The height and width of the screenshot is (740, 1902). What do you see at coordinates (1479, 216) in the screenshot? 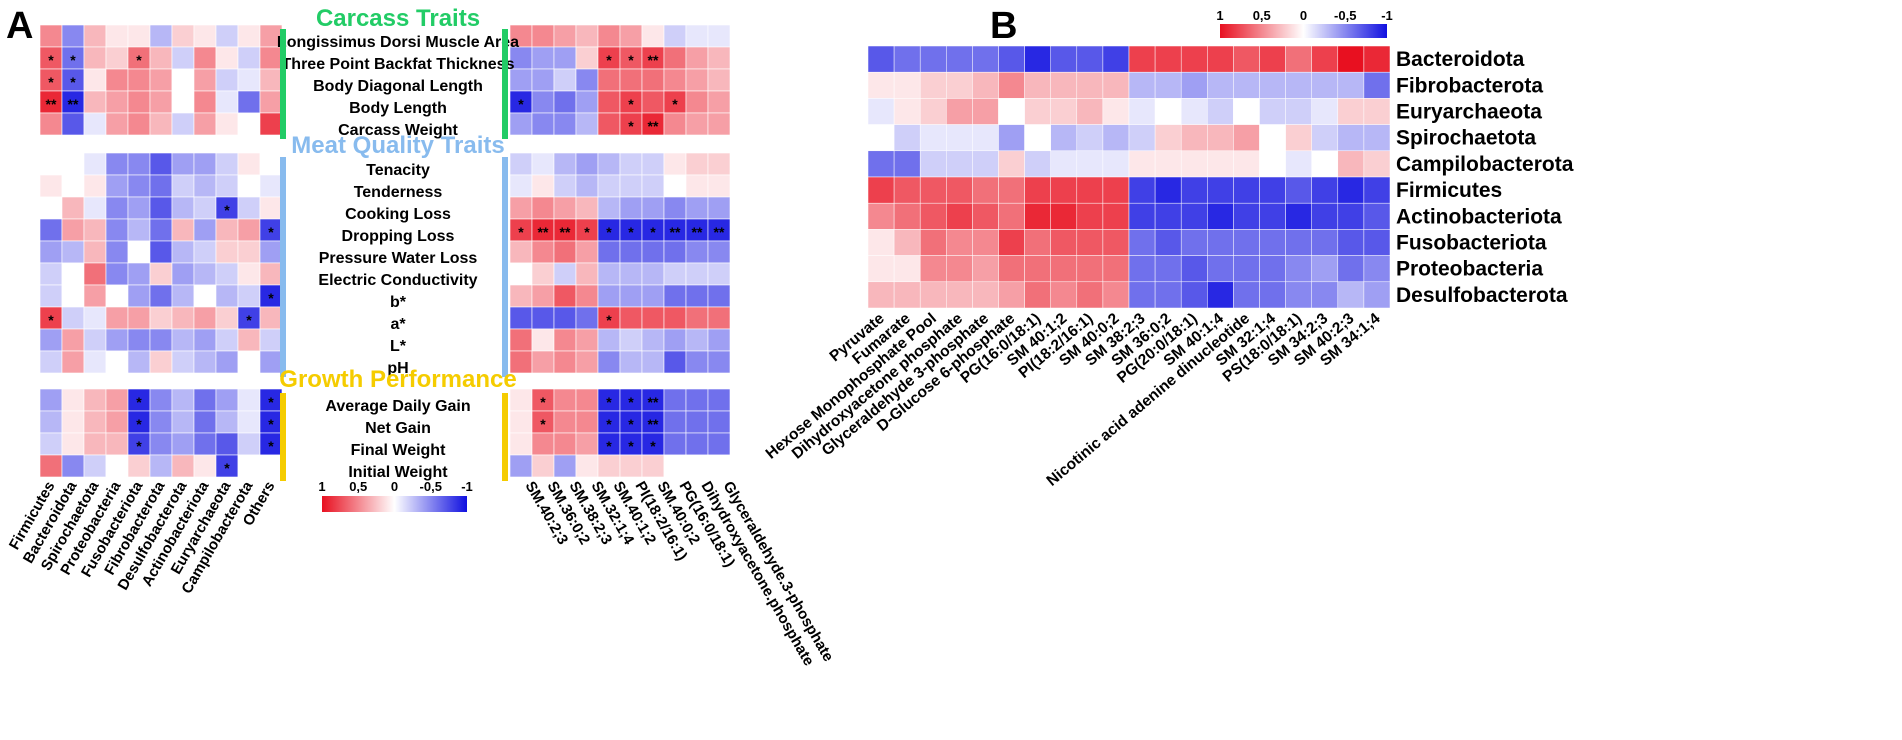
I see `b-row-label: Actinobacteriota` at bounding box center [1479, 216].